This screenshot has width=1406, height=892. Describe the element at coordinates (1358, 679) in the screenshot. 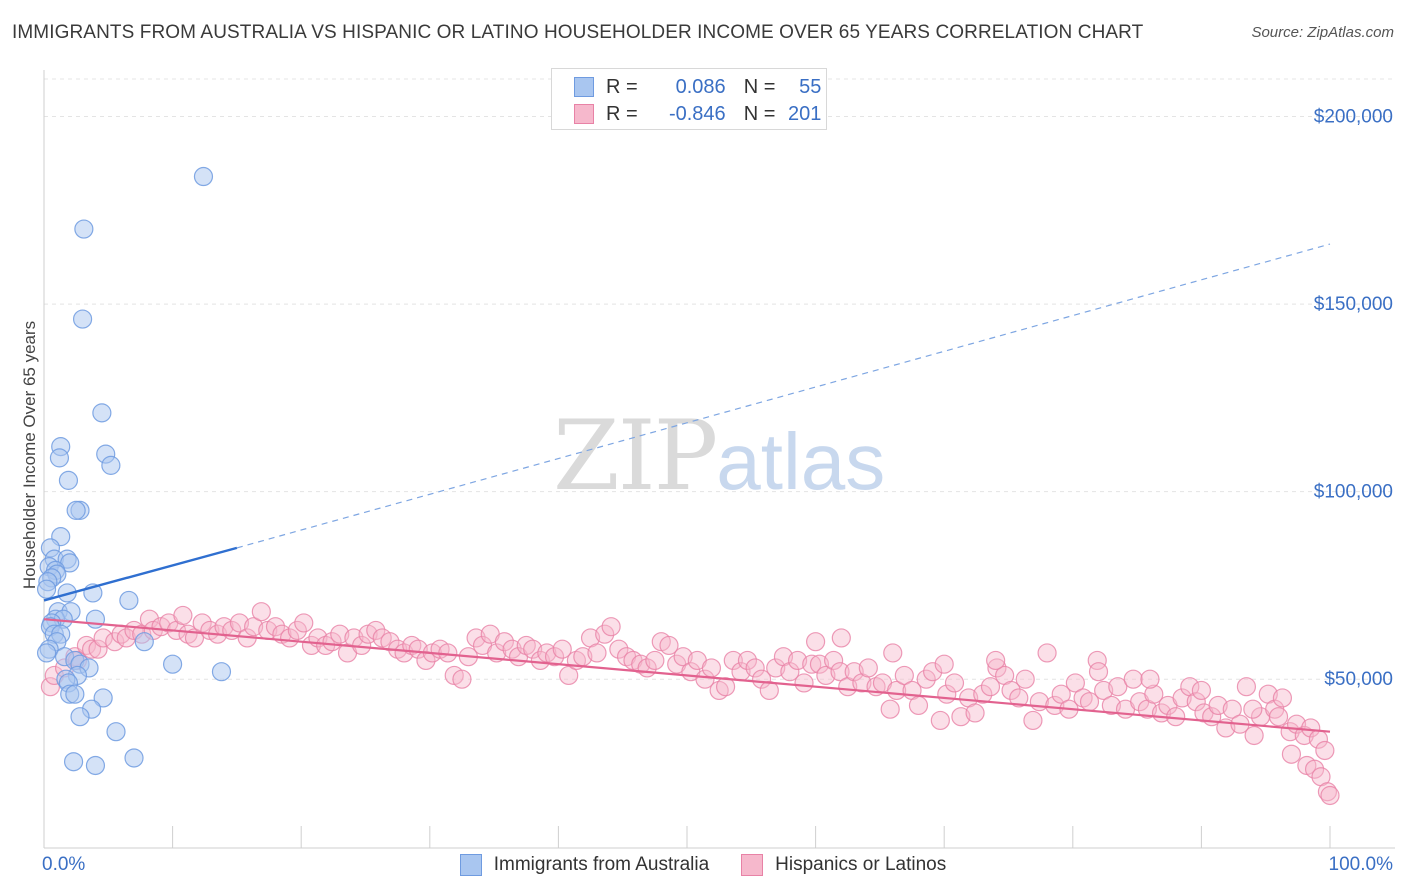

I see `y-tick-label: $50,000` at that location.